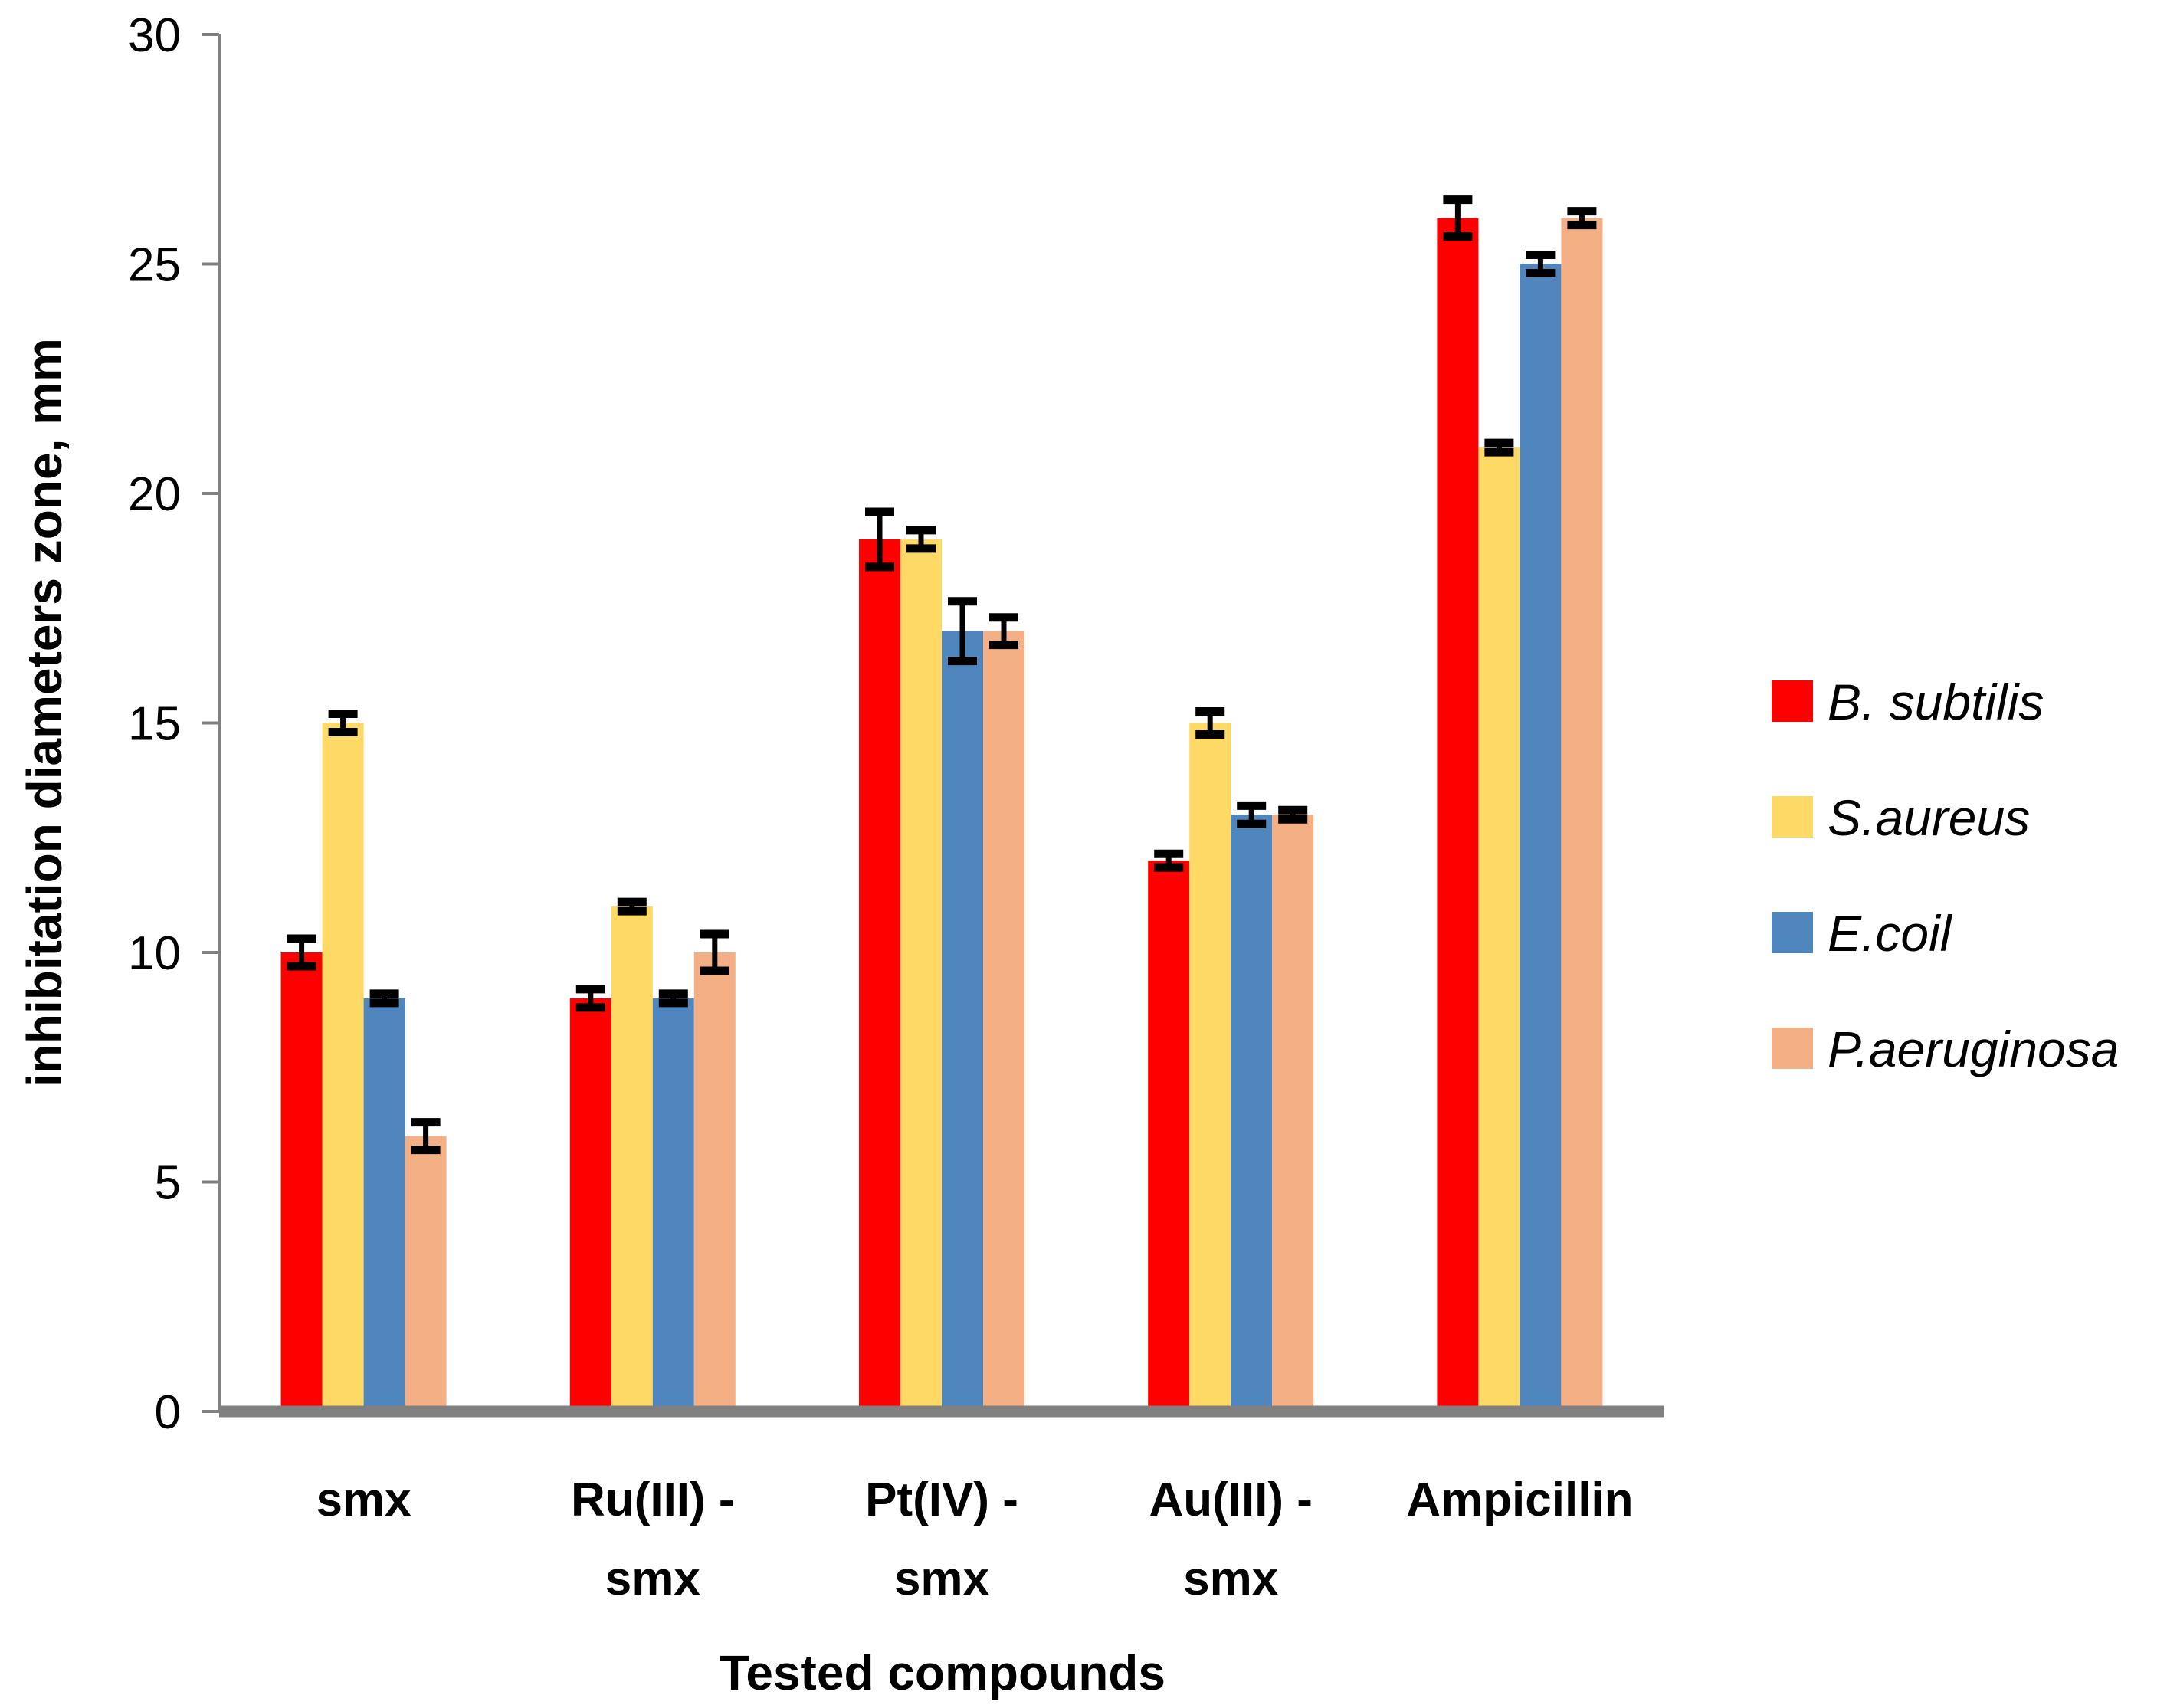  What do you see at coordinates (1890, 933) in the screenshot?
I see `legend-label: E.coil` at bounding box center [1890, 933].